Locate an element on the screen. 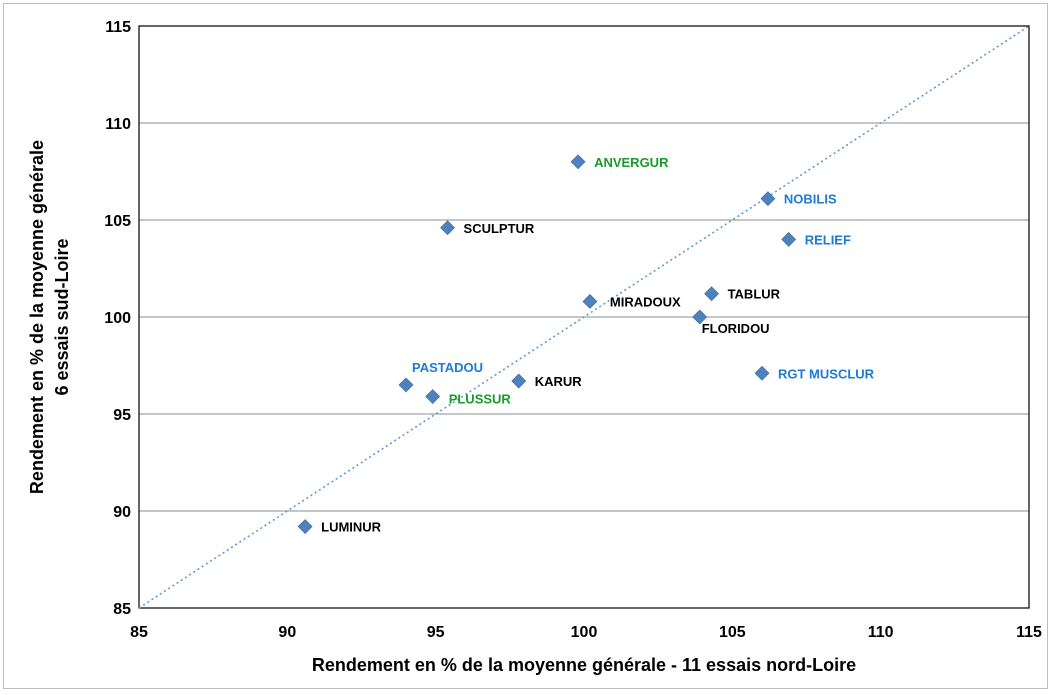  y-axis-title-line-1: Rendement en % de la moyenne générale is located at coordinates (37, 317).